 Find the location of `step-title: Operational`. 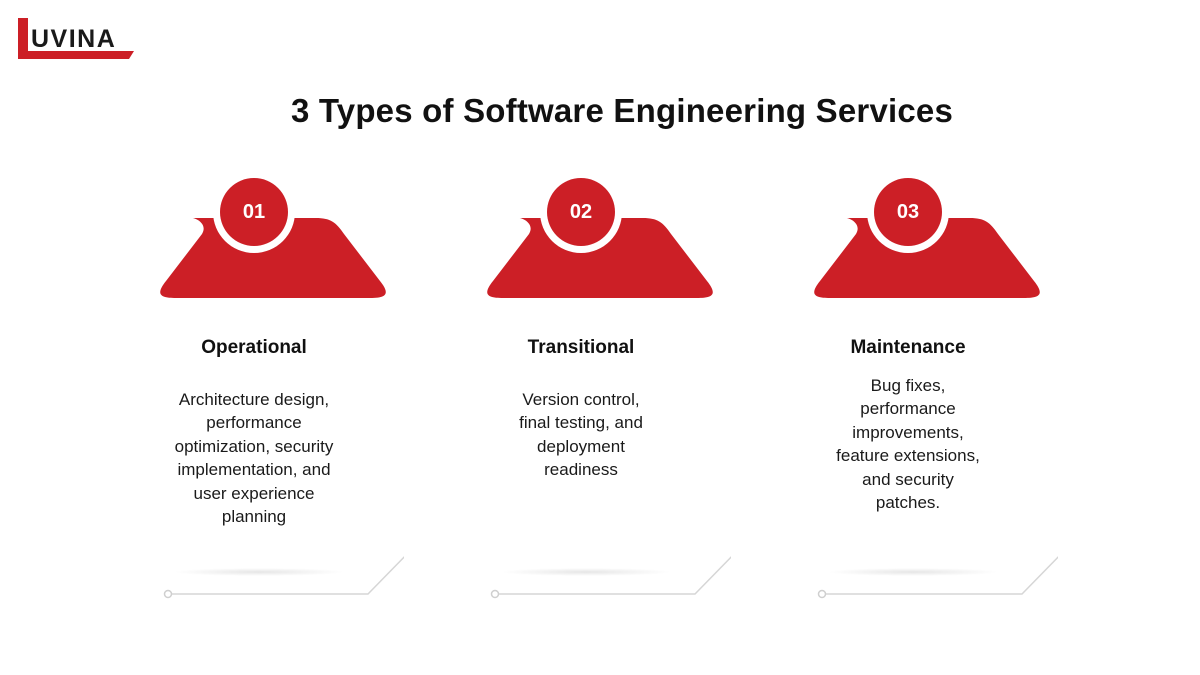

step-title: Operational is located at coordinates (254, 347).